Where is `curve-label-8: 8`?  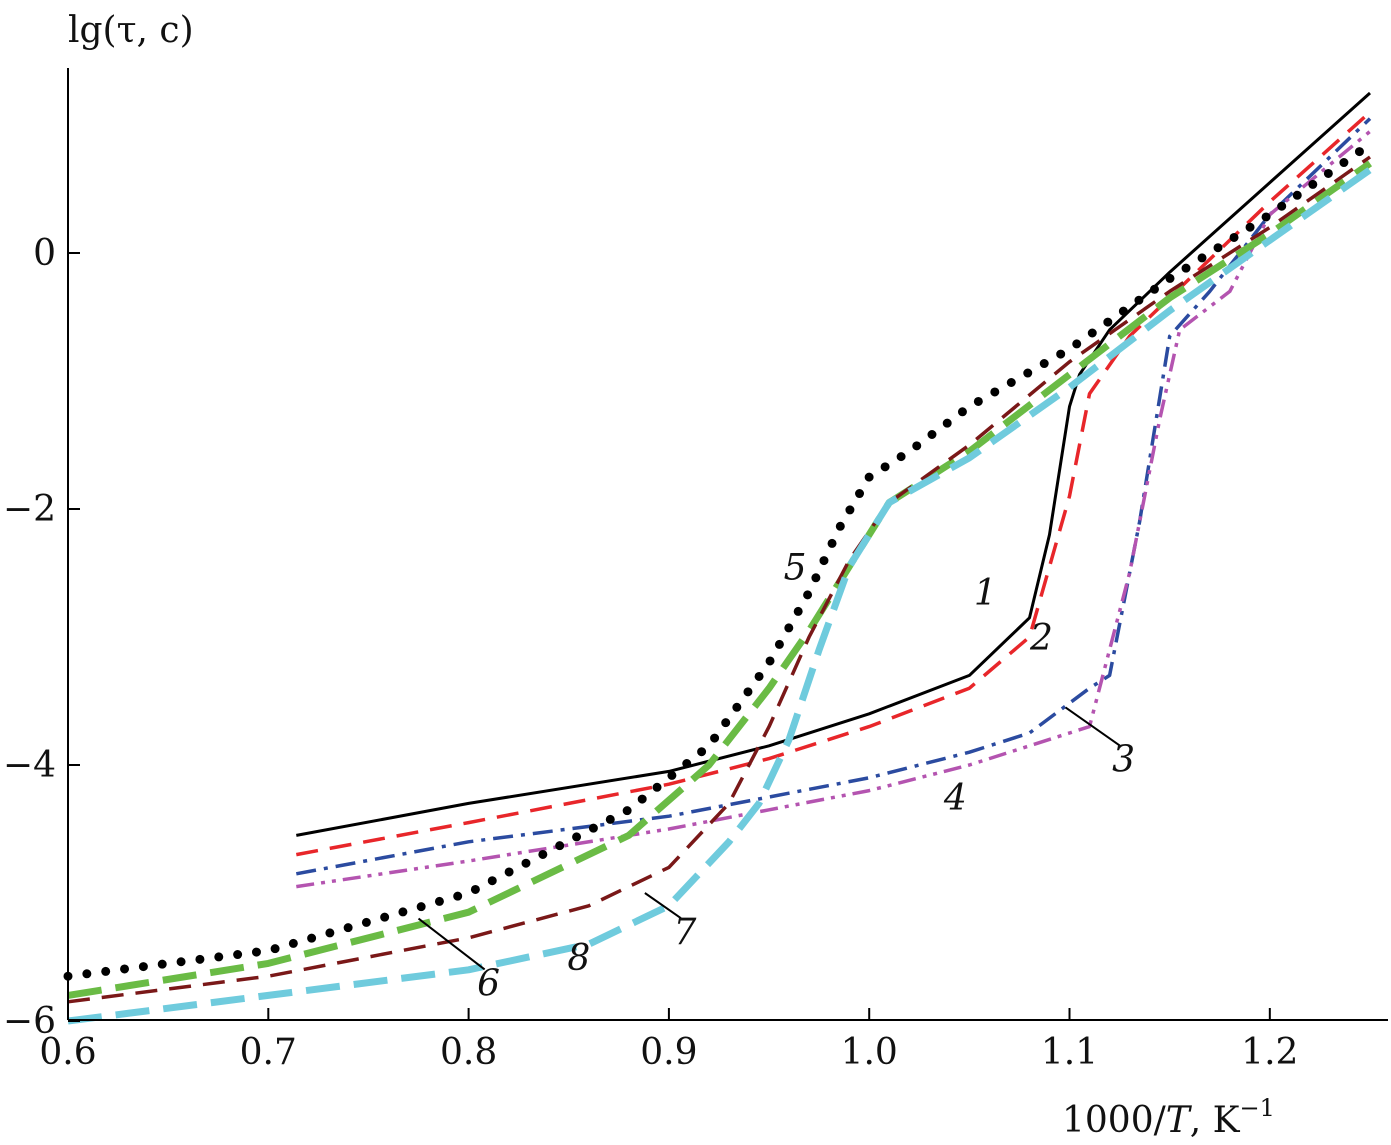 curve-label-8: 8 is located at coordinates (578, 958).